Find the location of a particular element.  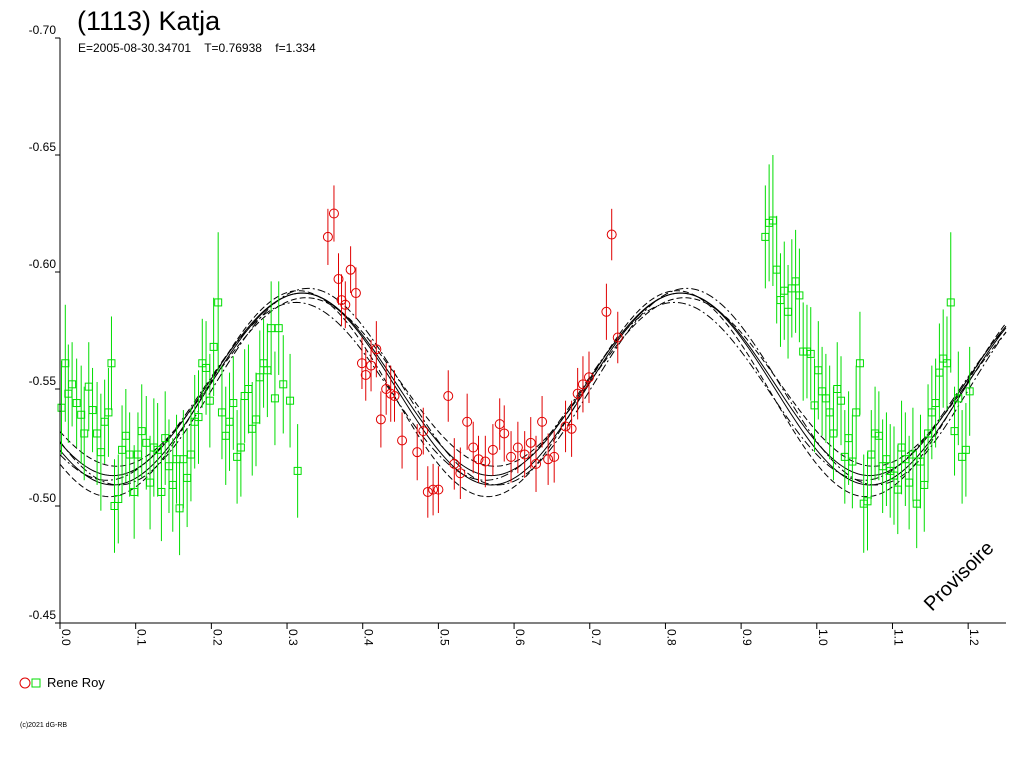

x-tick-label: 0.4 is located at coordinates (369, 637).